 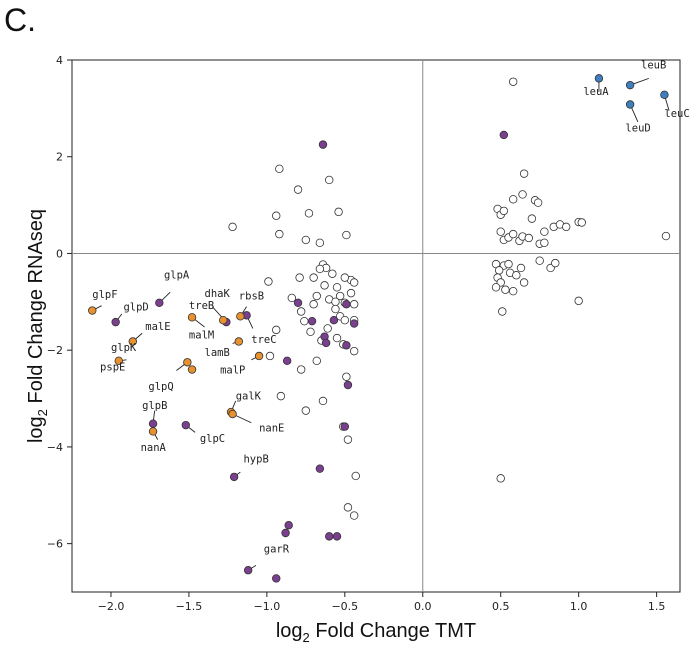 I want to click on gene-label: leuB, so click(x=653, y=66).